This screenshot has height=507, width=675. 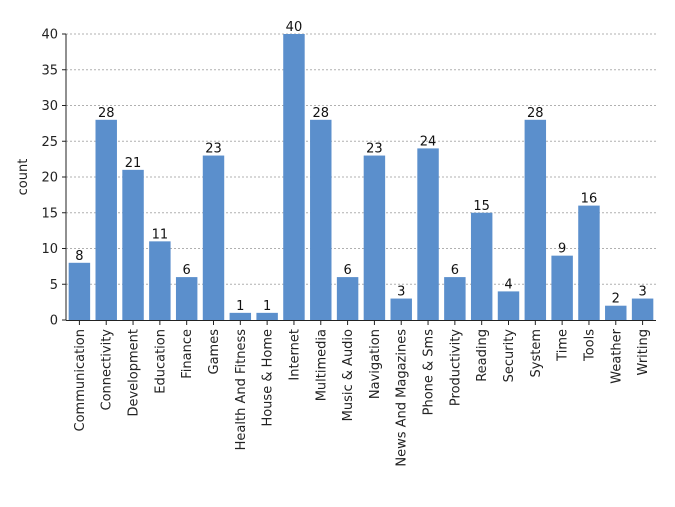 I want to click on x-tick-label-14: Productivity, so click(x=455, y=367).